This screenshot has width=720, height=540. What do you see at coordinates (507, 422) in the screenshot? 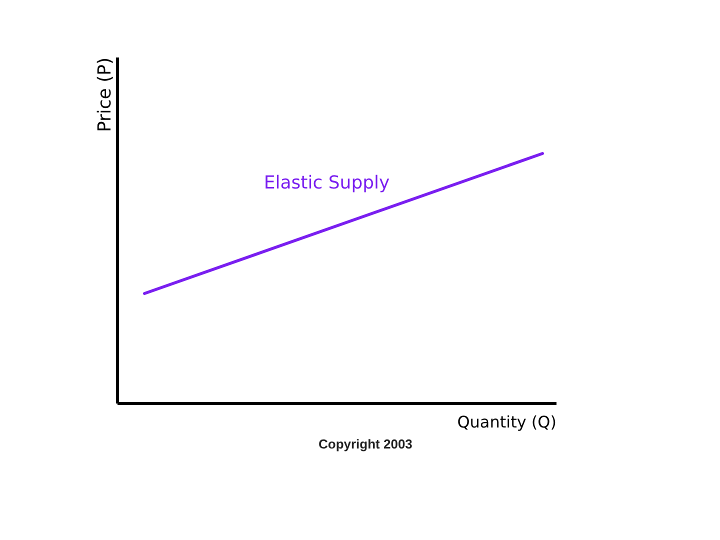
I see `x-axis-title: Quantity (Q)` at bounding box center [507, 422].